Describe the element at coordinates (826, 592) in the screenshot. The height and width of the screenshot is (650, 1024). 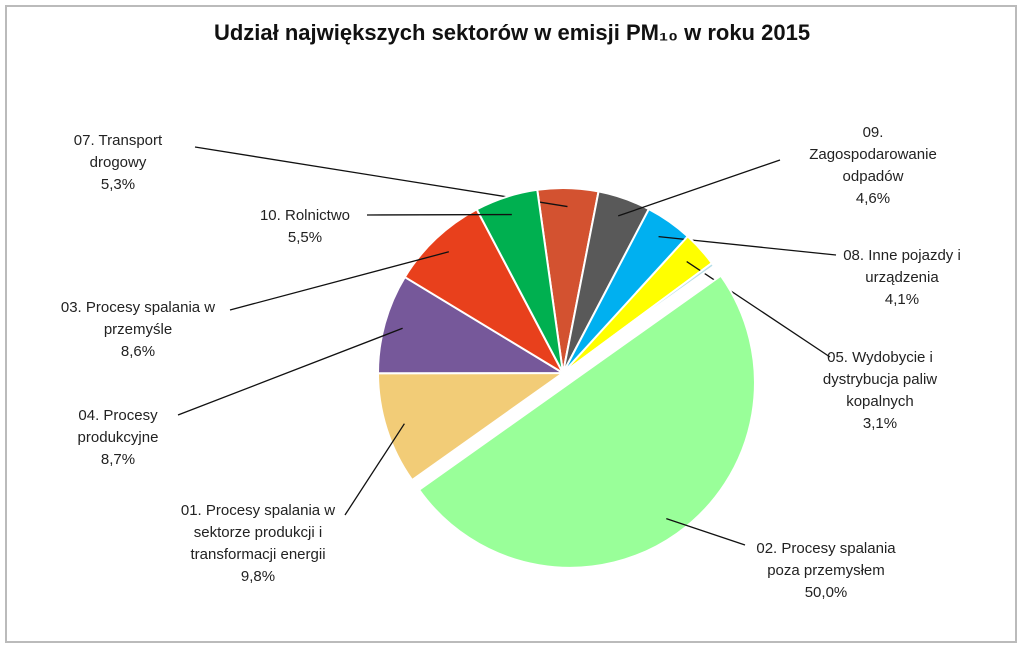
I see `value-label: 50,0%` at that location.